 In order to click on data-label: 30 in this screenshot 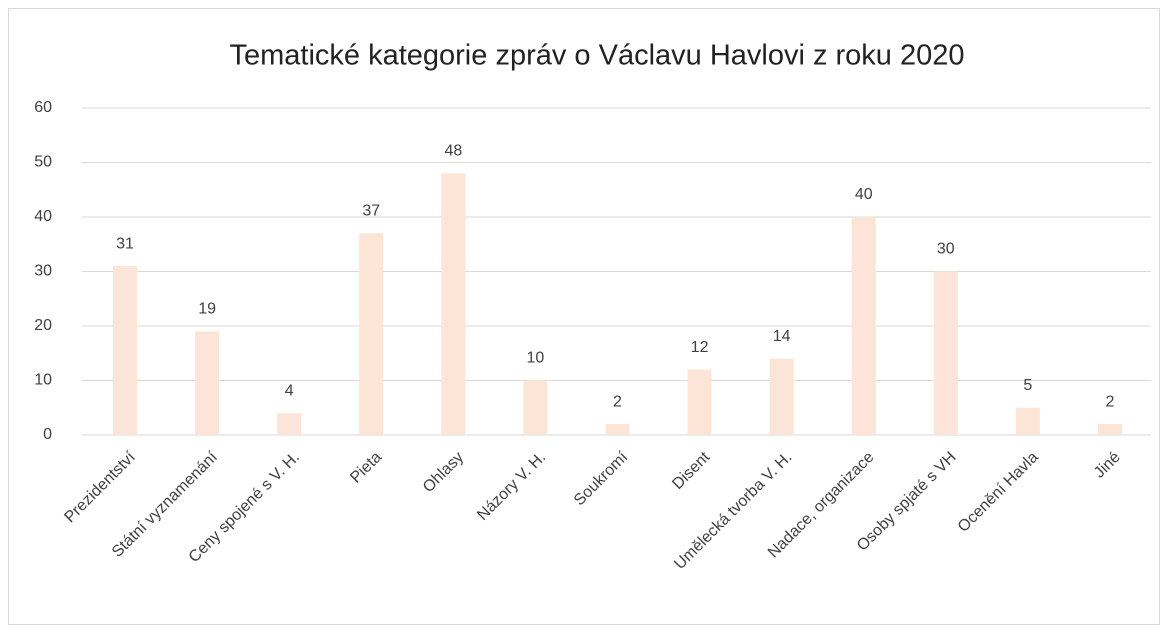, I will do `click(946, 249)`.